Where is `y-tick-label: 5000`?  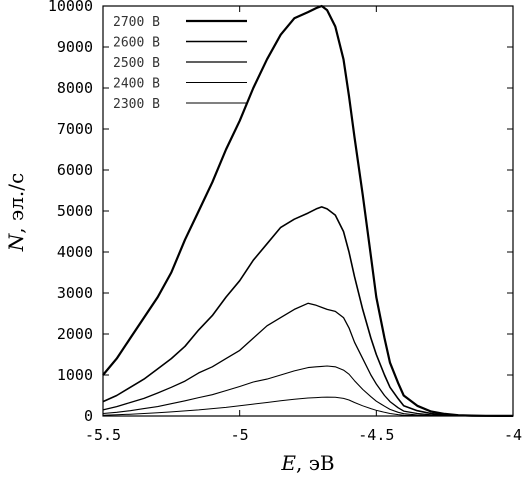 y-tick-label: 5000 is located at coordinates (75, 211).